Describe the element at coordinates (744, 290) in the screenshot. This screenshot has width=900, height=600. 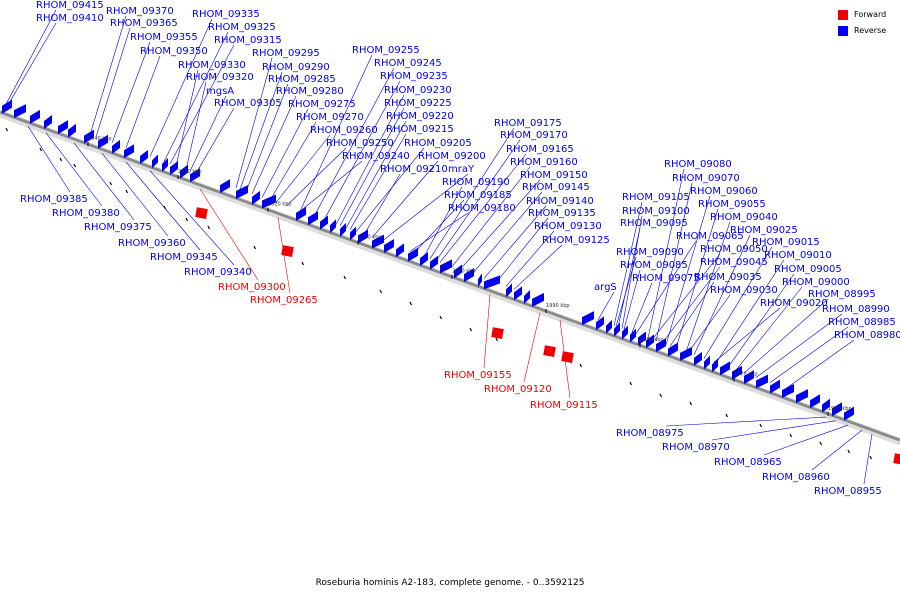
I see `reverse-gene-label-top: RHOM_09030` at that location.